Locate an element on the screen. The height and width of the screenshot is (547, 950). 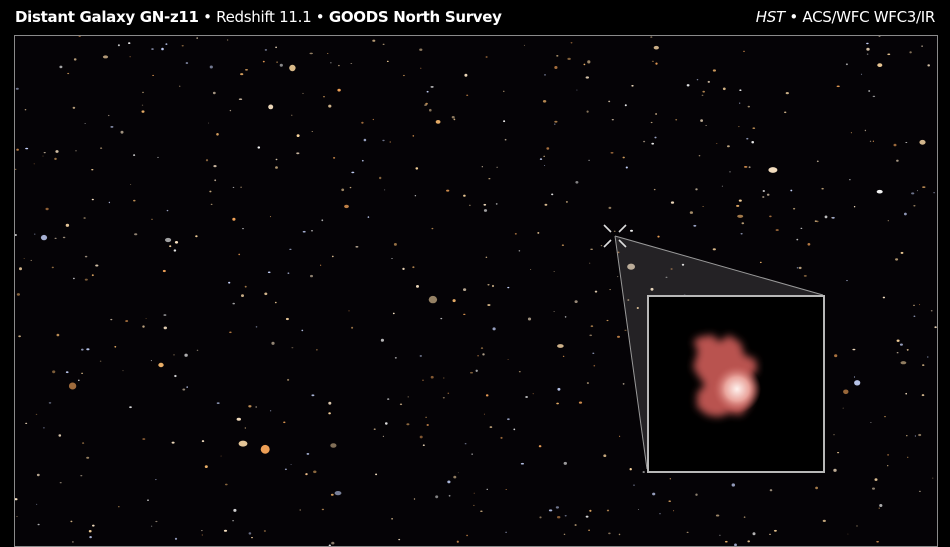
redshift-label: Redshift 11.1 is located at coordinates (264, 17).